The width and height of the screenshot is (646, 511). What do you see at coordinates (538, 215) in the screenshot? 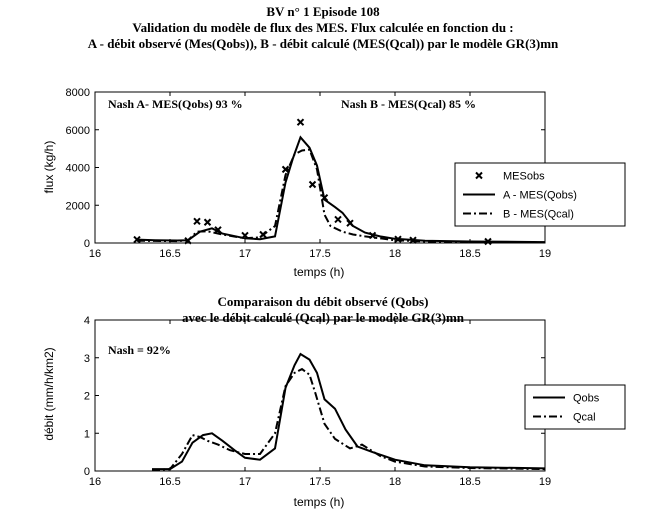
I see `legend-label: B - MES(Qcal)` at bounding box center [538, 215].